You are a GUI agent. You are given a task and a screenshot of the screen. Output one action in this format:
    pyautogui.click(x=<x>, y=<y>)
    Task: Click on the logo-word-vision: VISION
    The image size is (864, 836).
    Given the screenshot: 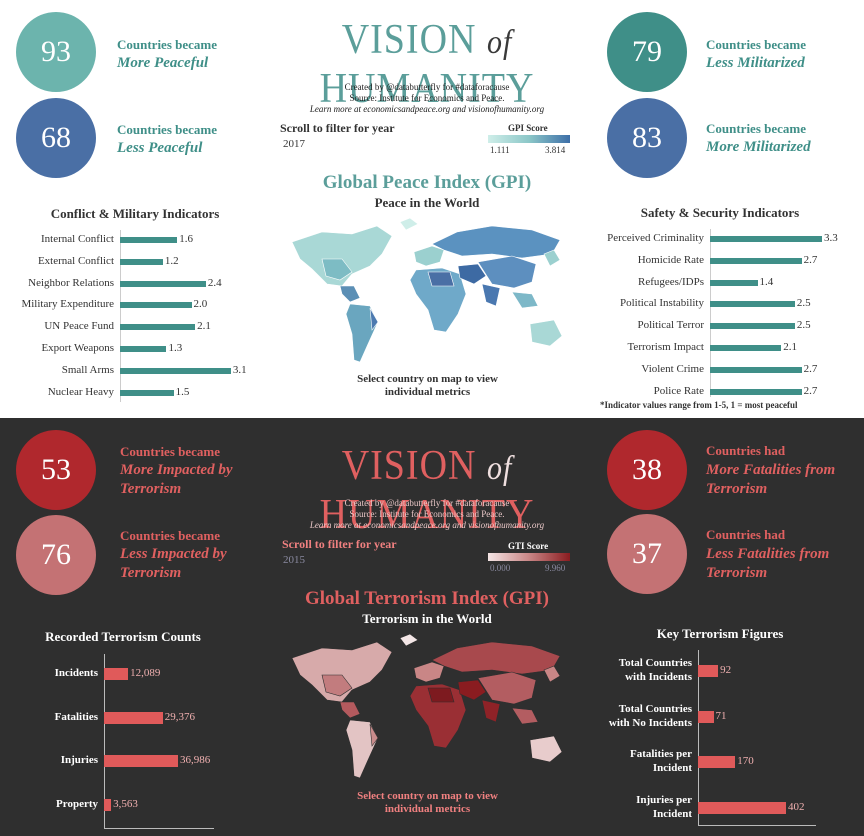 What is the action you would take?
    pyautogui.click(x=409, y=39)
    